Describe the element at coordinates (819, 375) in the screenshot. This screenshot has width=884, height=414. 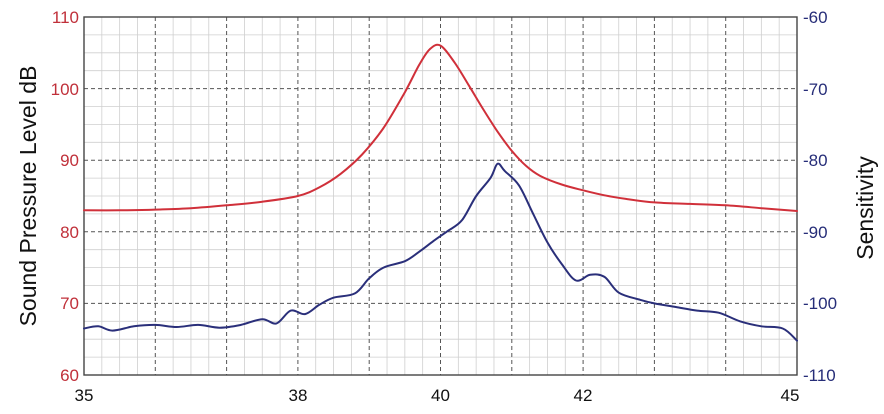
I see `right-tick-label: -110` at that location.